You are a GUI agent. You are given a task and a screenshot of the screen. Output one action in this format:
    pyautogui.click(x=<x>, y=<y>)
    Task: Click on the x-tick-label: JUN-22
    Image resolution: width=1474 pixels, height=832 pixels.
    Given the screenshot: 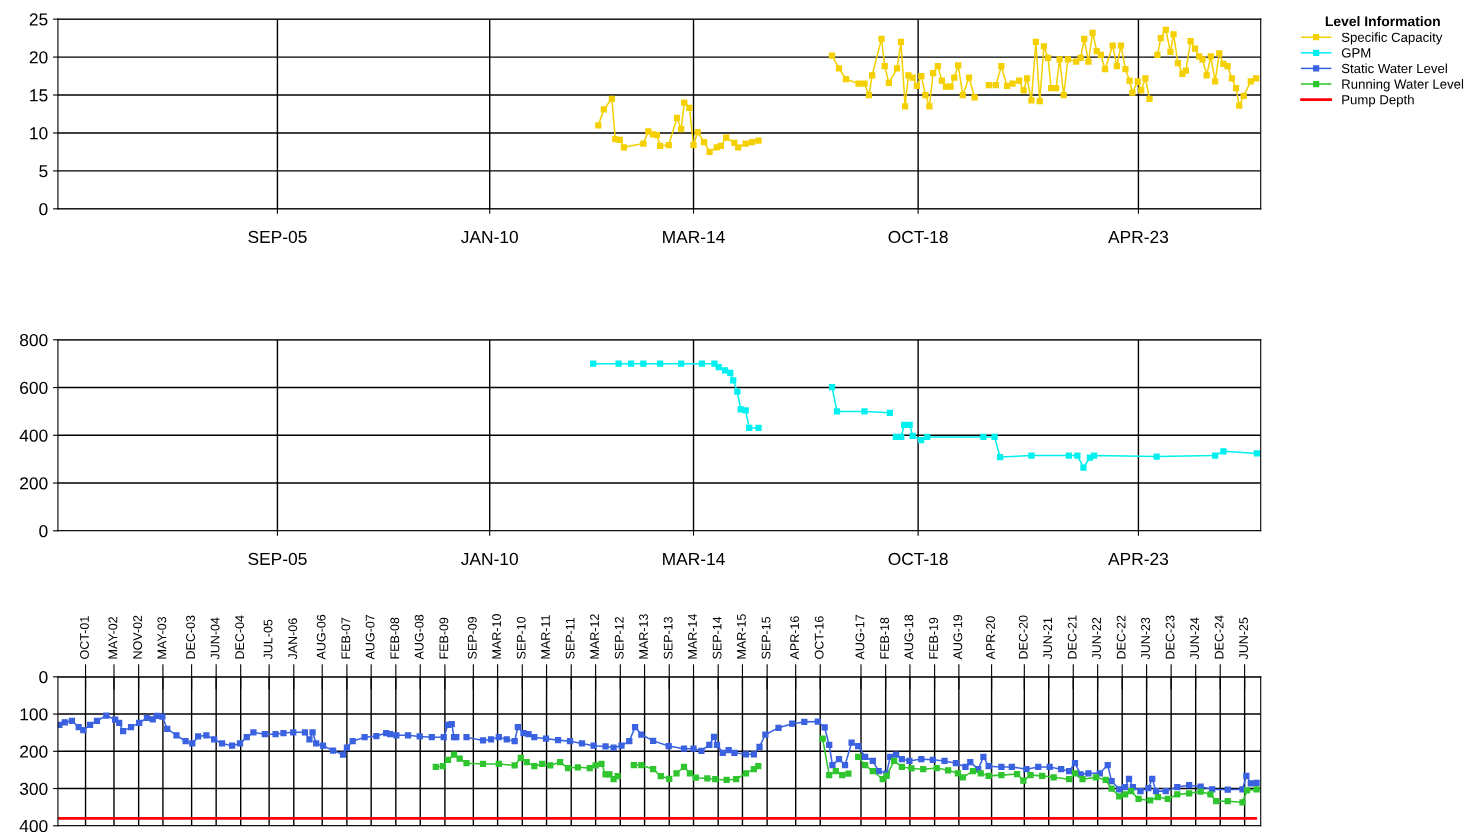 What is the action you would take?
    pyautogui.click(x=1097, y=638)
    